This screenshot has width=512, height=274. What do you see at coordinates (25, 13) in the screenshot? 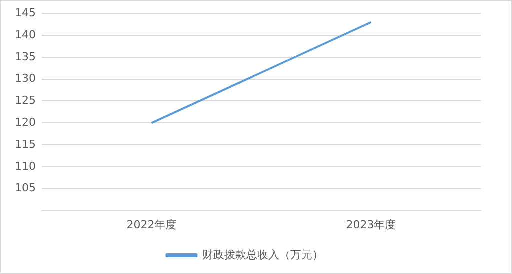
I see `y-tick-label: 145` at bounding box center [25, 13].